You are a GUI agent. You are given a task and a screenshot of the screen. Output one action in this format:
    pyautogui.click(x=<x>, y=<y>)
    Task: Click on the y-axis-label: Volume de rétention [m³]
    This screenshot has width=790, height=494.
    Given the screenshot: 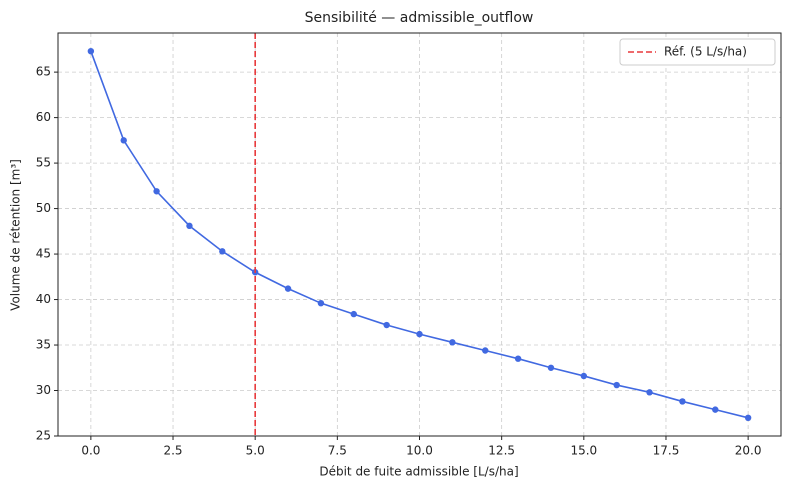 What is the action you would take?
    pyautogui.click(x=16, y=235)
    